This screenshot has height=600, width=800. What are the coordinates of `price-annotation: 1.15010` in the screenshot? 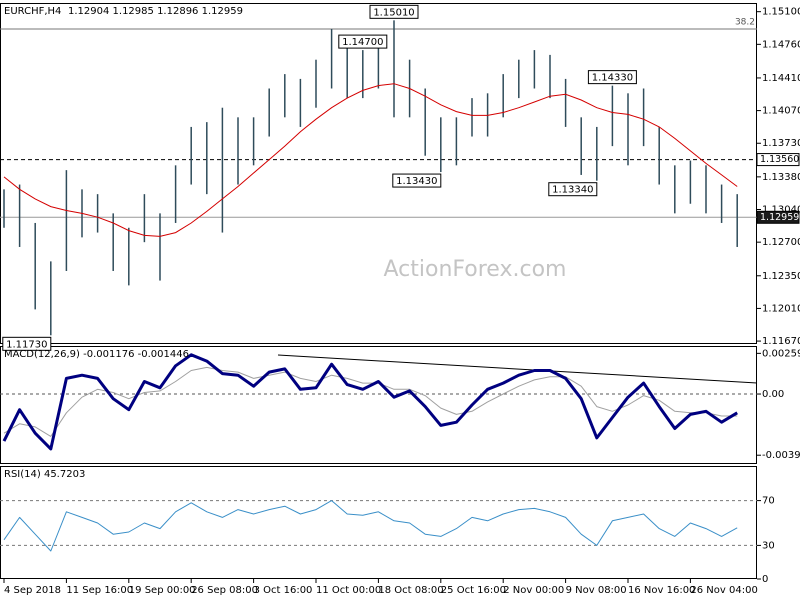 It's located at (393, 12).